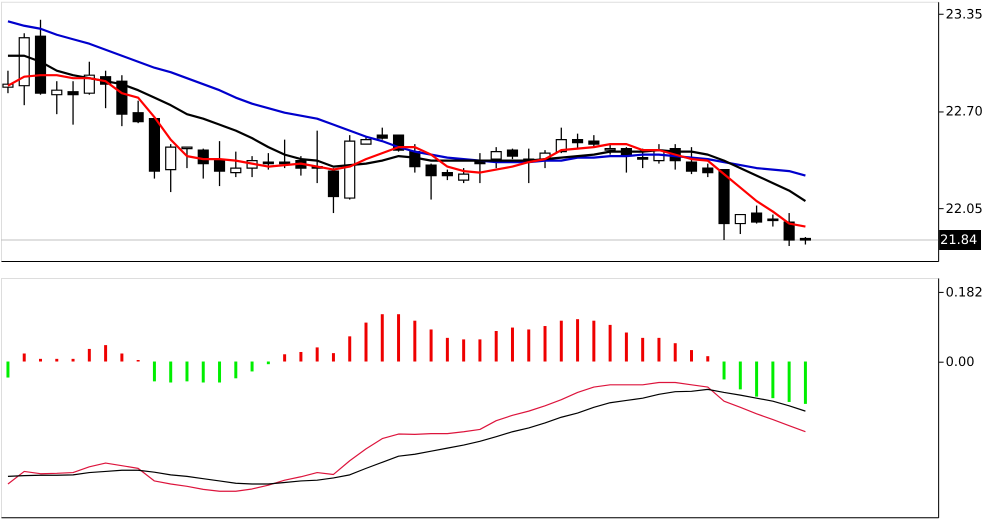  Describe the element at coordinates (959, 240) in the screenshot. I see `ref-line-label: 21.84` at that location.